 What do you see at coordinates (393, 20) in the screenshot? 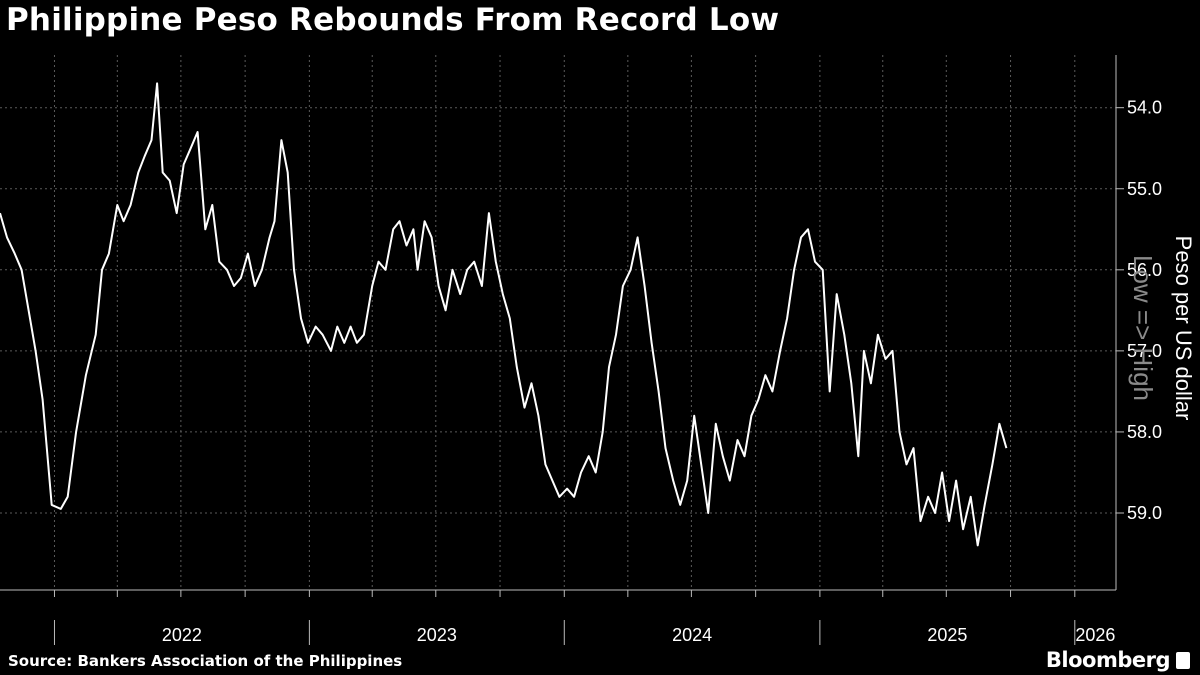
I see `chart-title: Philippine Peso Rebounds From Record Low` at bounding box center [393, 20].